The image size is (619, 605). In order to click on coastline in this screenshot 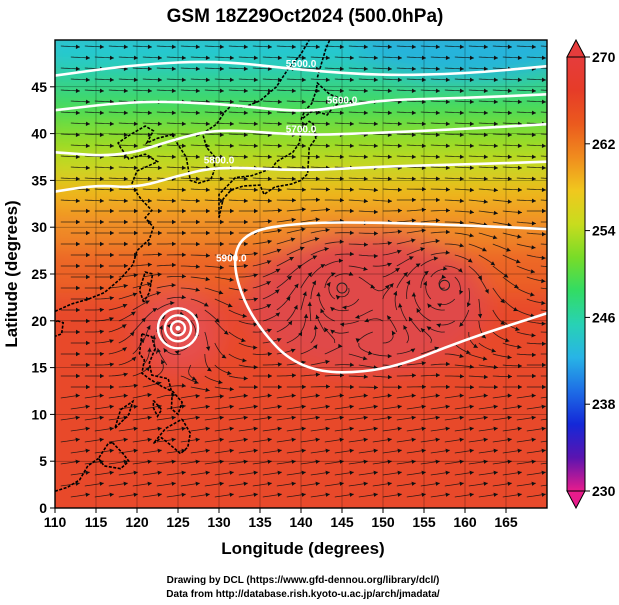, I will do `click(157, 408)`.